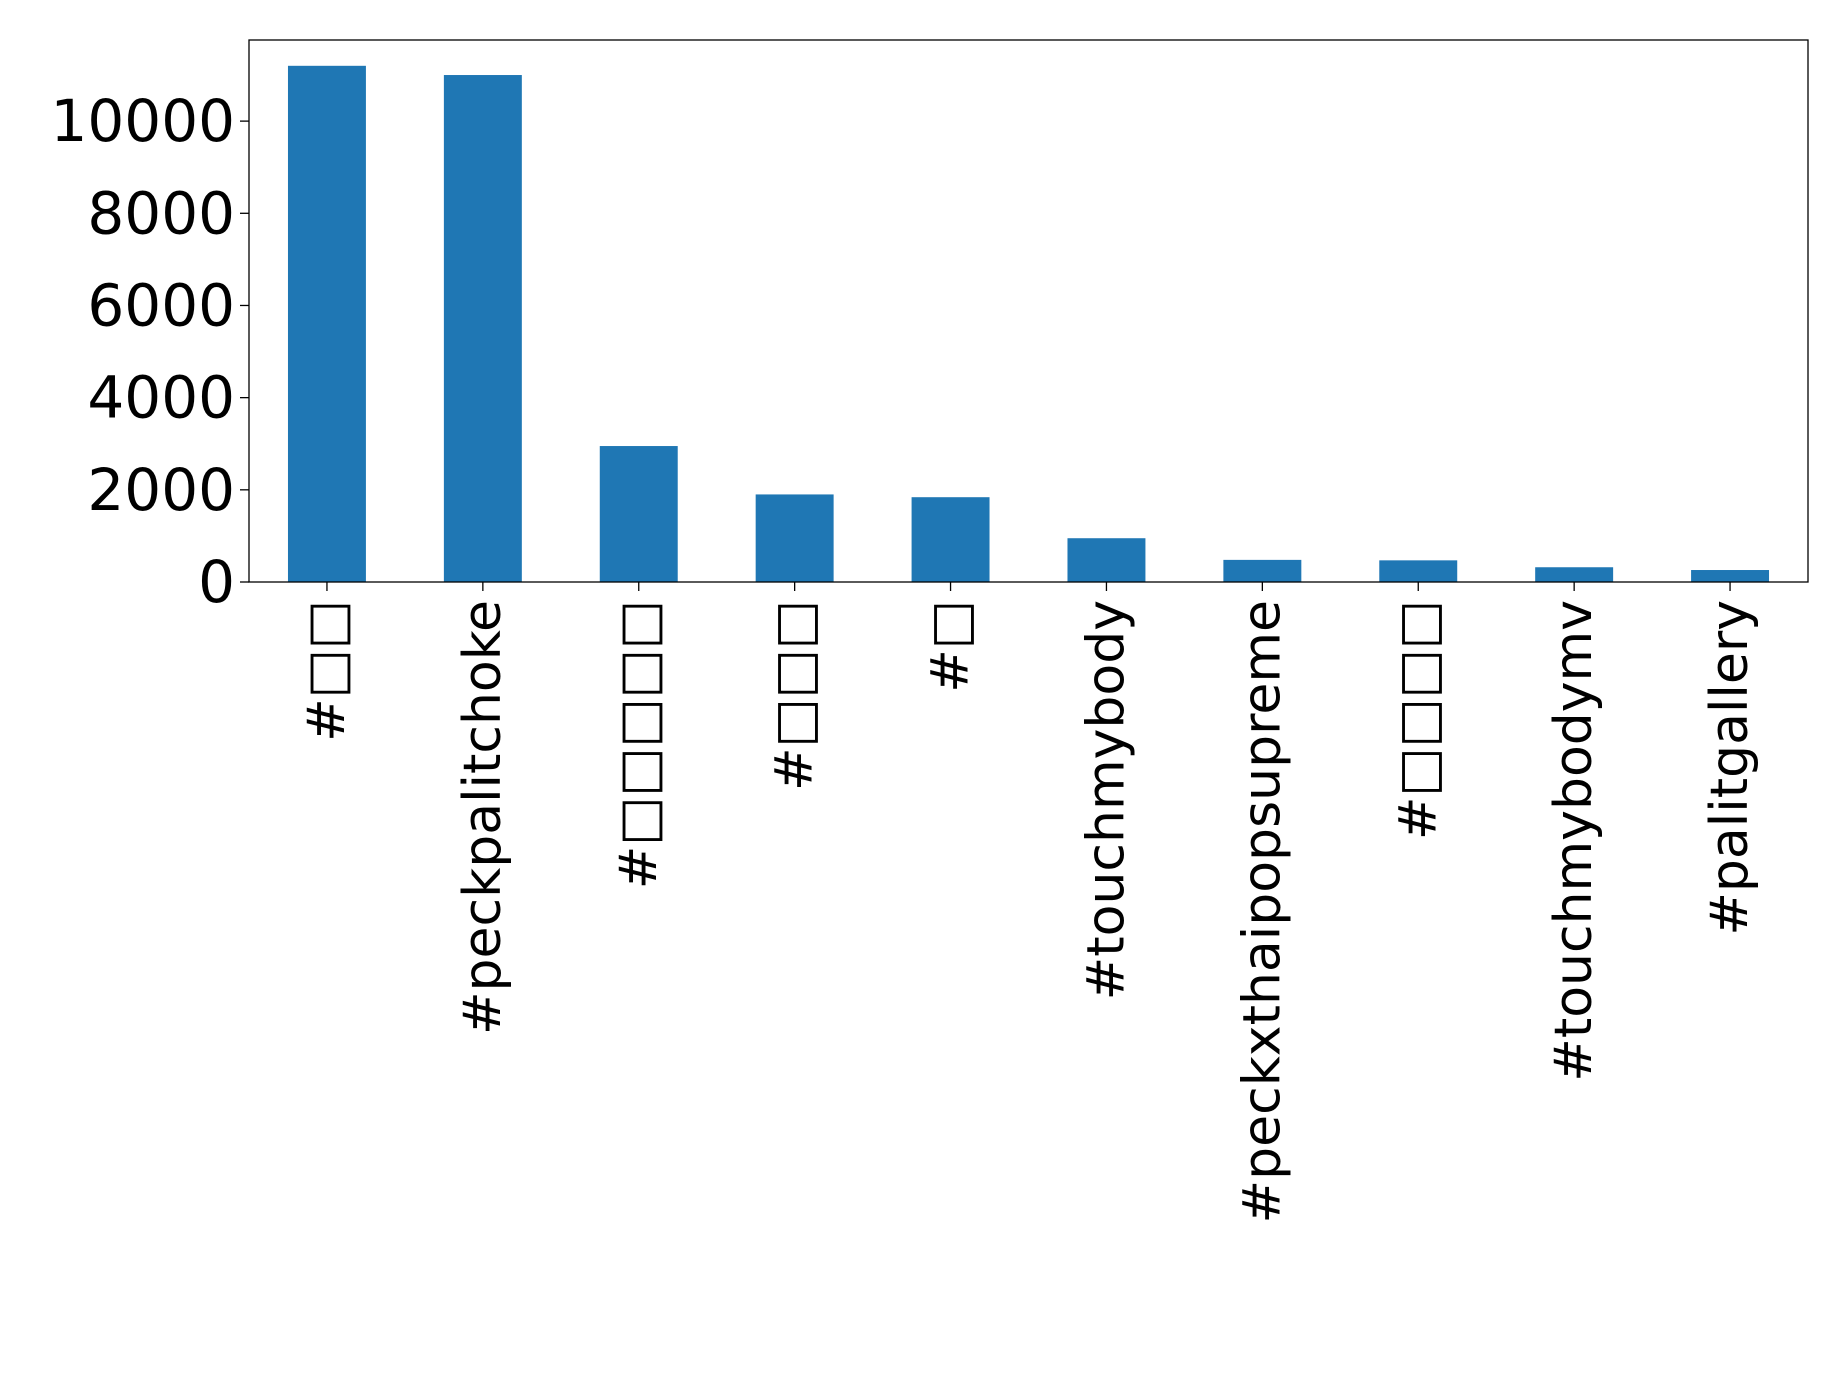 This screenshot has height=1381, width=1838. Describe the element at coordinates (1262, 911) in the screenshot. I see `x-tick-label-6: #peckxthaipopsupreme` at that location.